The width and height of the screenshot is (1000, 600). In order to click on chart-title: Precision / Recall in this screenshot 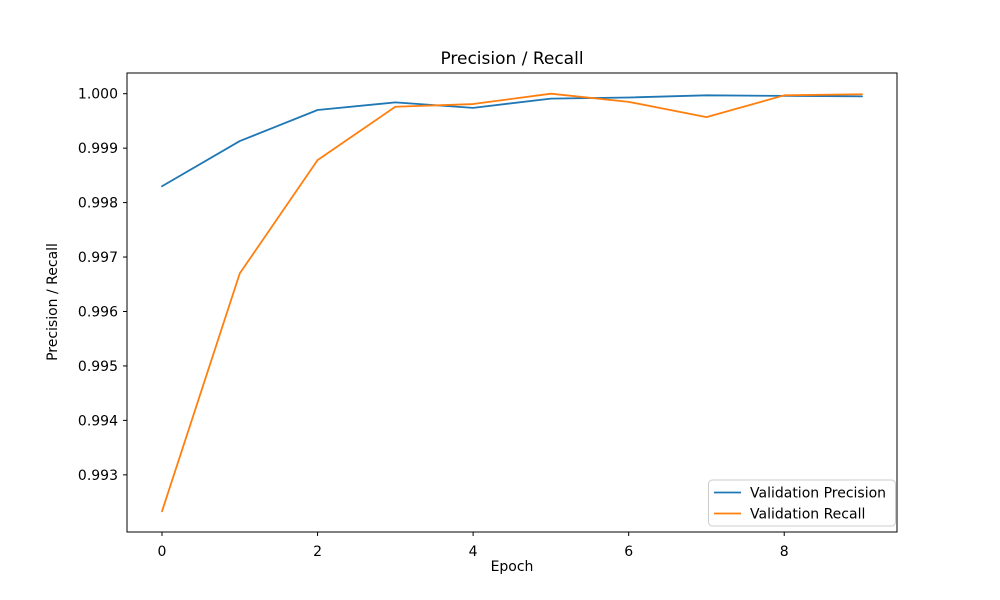, I will do `click(511, 59)`.